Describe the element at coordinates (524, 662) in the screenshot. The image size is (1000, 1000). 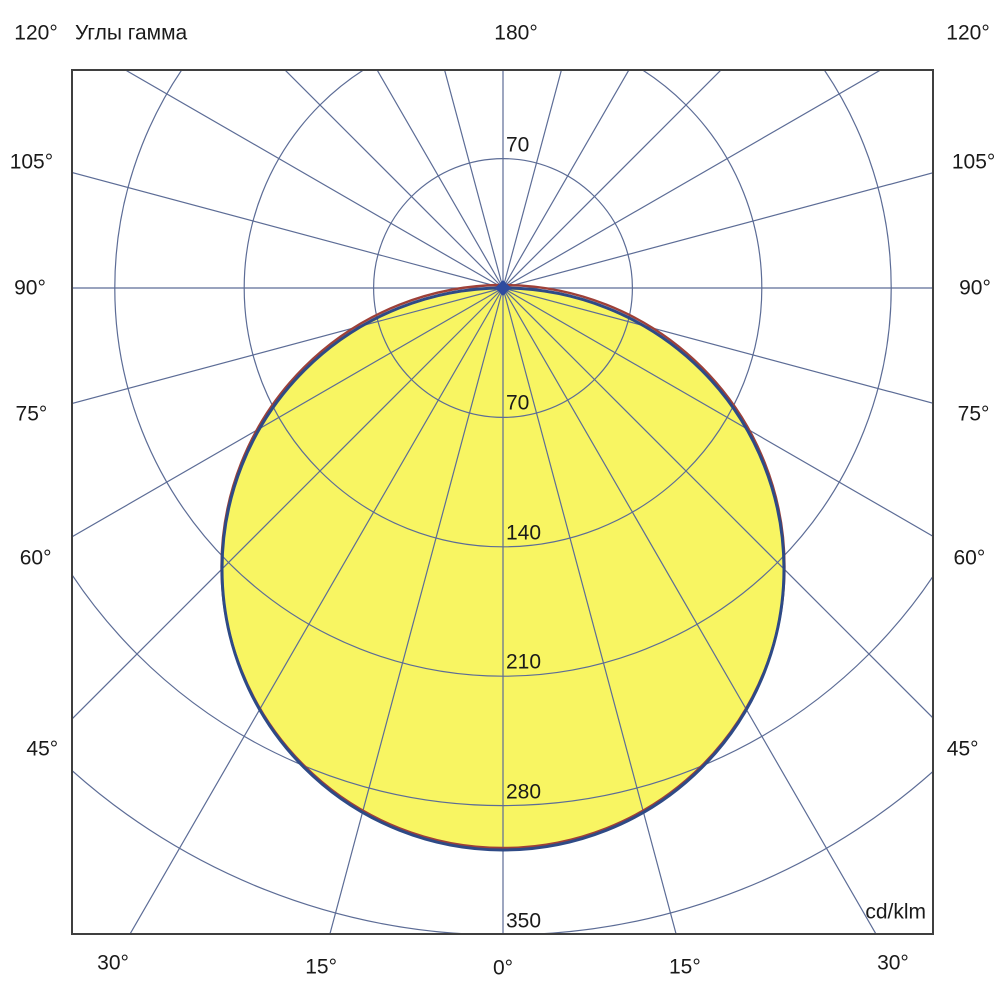
I see `ring-value-label: 210` at that location.